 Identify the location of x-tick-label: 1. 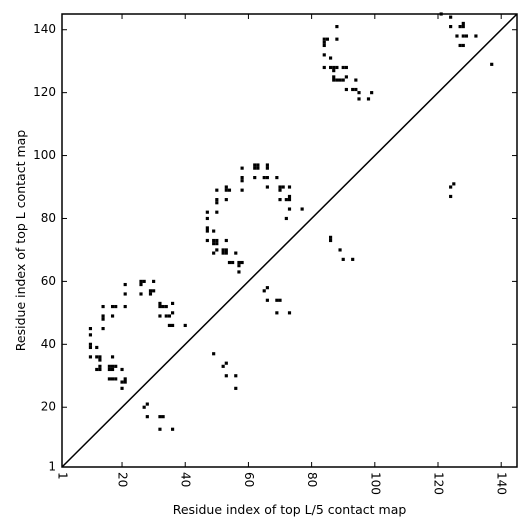
(63, 476).